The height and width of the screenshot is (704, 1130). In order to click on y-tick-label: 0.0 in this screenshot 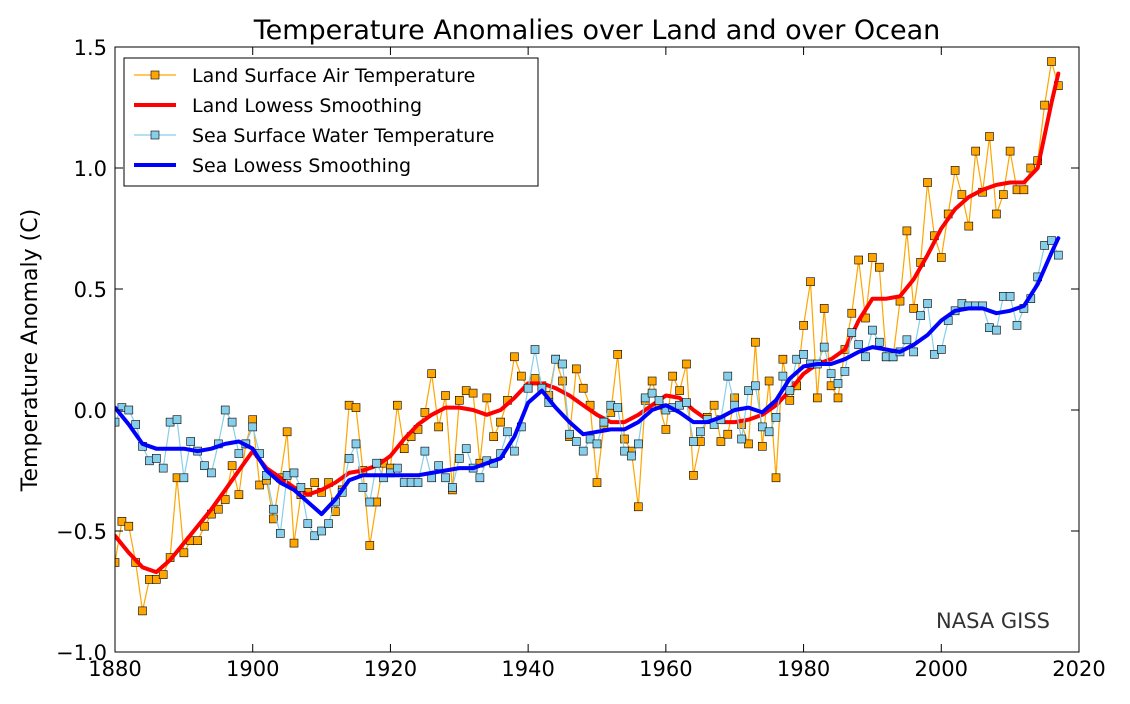, I will do `click(90, 411)`.